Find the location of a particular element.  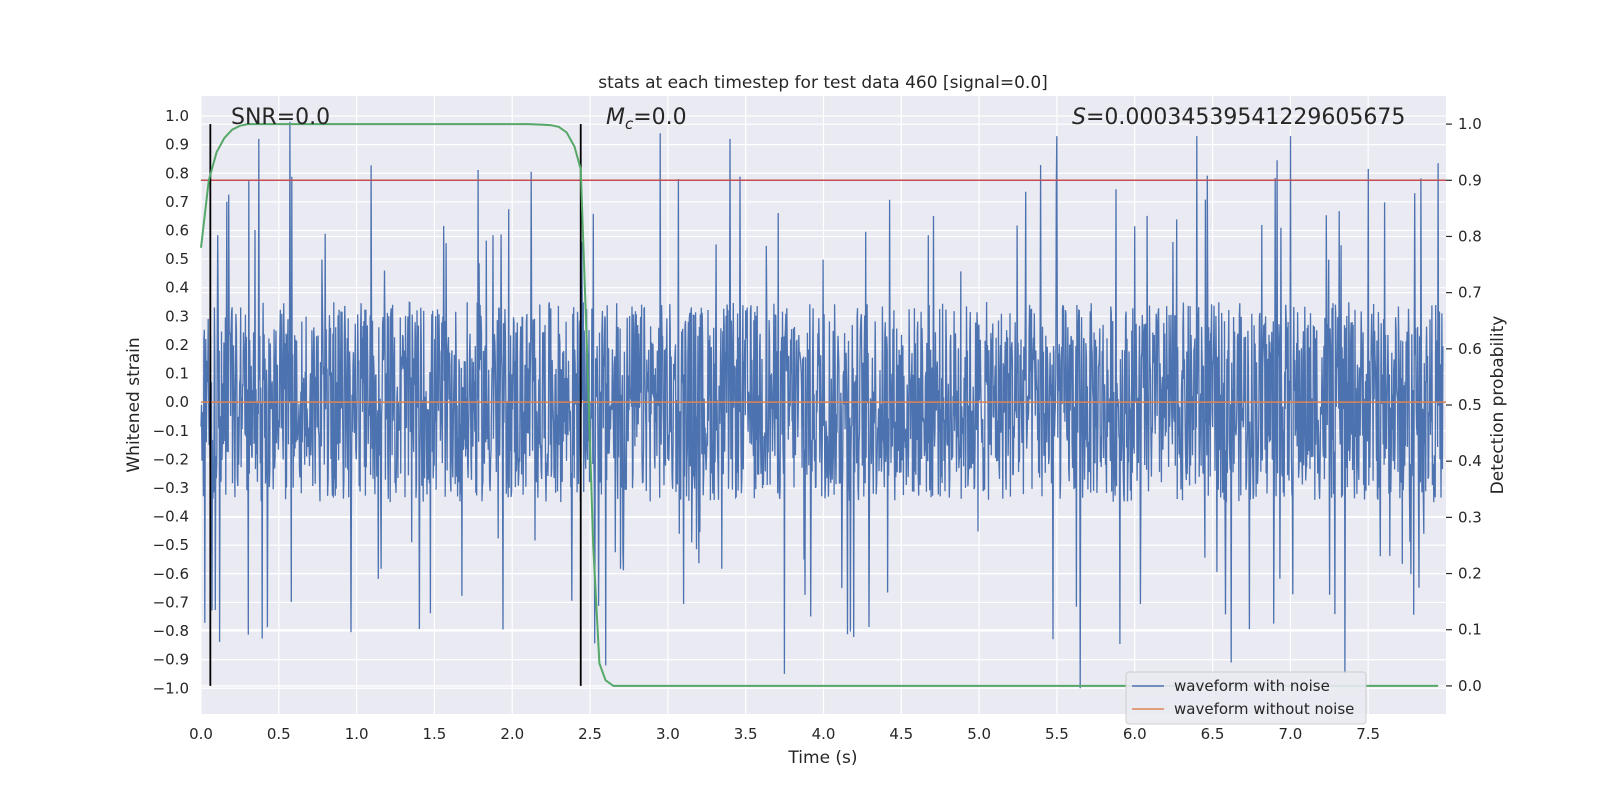

x-tick-label: 6.0 is located at coordinates (1135, 734).